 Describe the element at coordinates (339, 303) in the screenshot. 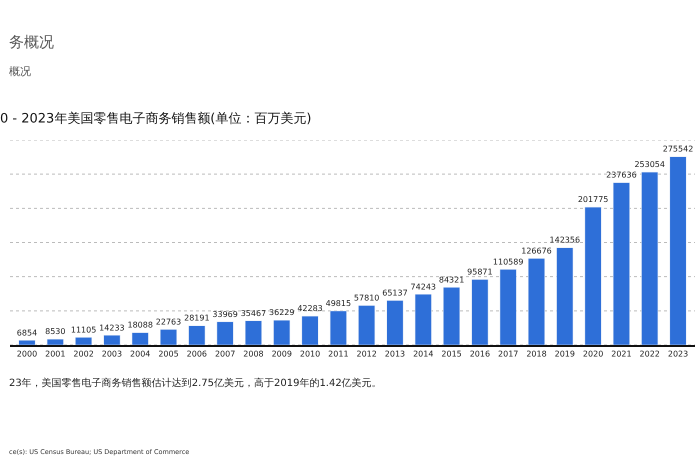

I see `data-label: 49815` at that location.